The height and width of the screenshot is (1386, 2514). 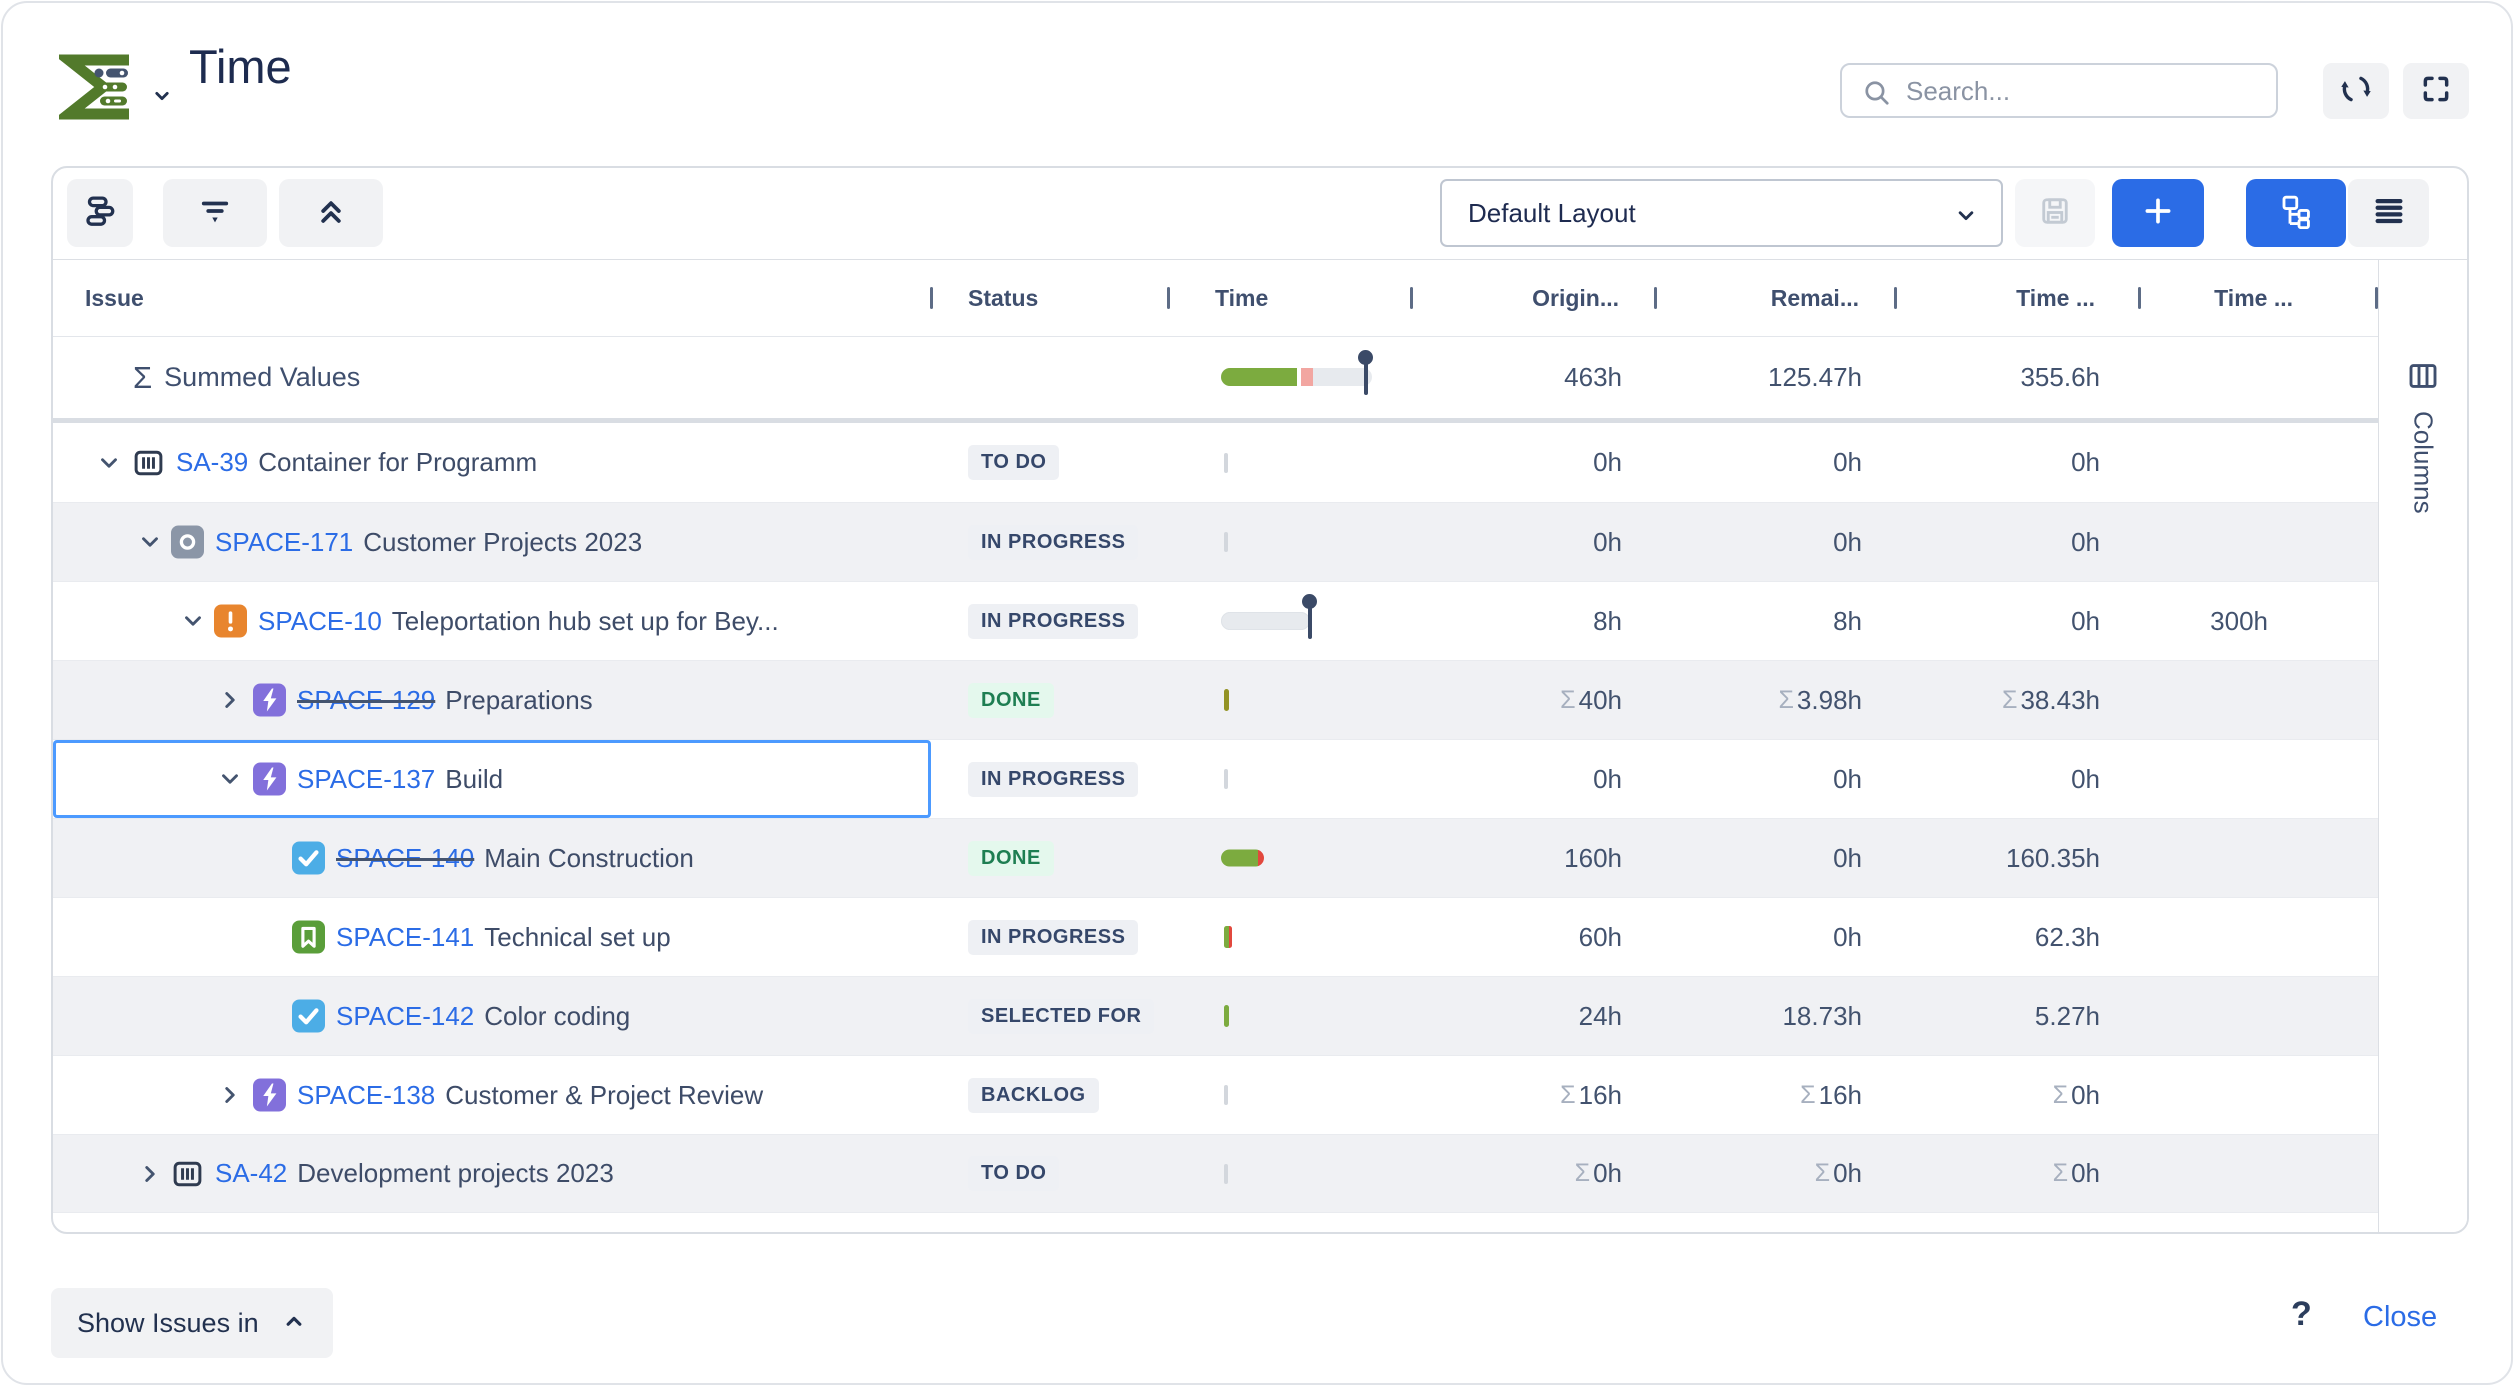 What do you see at coordinates (1049, 700) in the screenshot?
I see `status-cell: DONE` at bounding box center [1049, 700].